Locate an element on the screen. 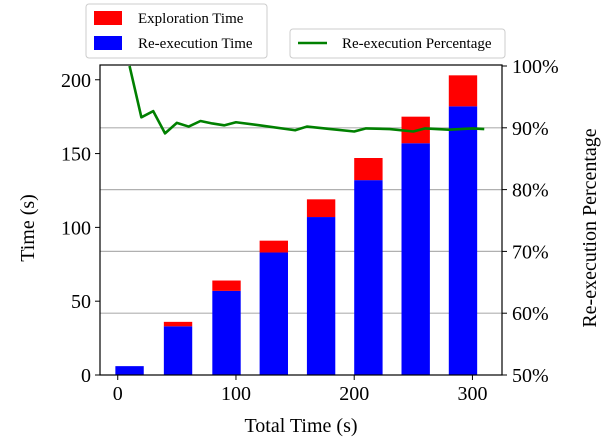  legend-line-frame is located at coordinates (397, 43).